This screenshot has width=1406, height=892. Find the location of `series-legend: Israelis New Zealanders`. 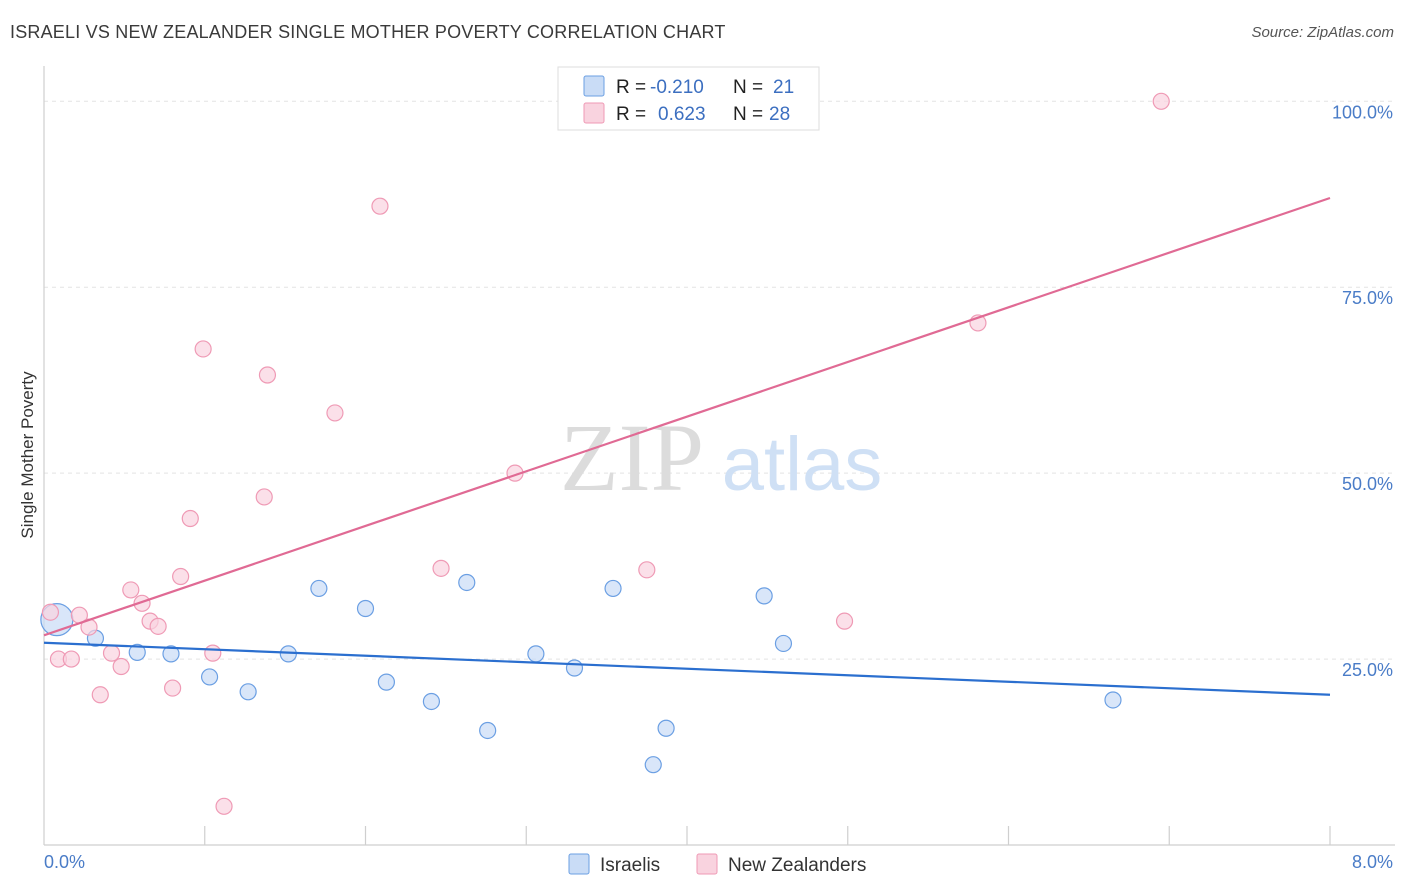

series-legend: Israelis New Zealanders is located at coordinates (717, 864).